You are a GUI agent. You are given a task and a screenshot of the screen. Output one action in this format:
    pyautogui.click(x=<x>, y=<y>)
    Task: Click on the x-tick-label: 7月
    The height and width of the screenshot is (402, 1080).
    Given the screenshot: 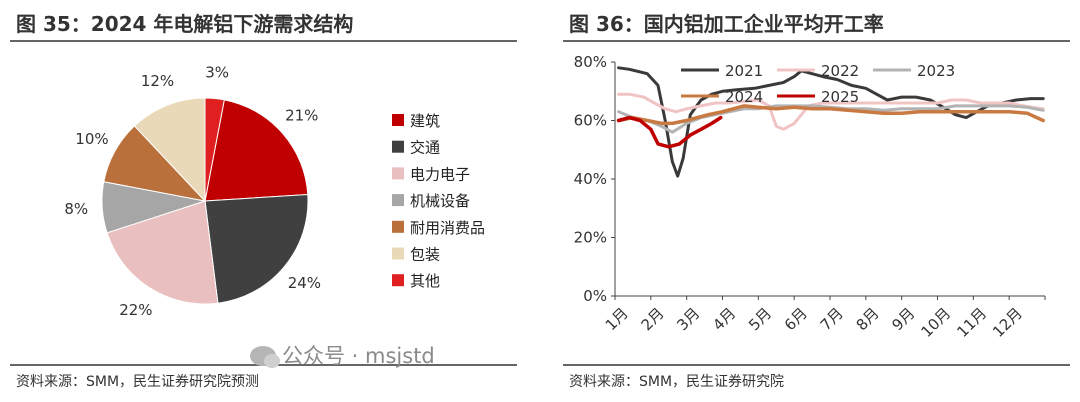 What is the action you would take?
    pyautogui.click(x=832, y=319)
    